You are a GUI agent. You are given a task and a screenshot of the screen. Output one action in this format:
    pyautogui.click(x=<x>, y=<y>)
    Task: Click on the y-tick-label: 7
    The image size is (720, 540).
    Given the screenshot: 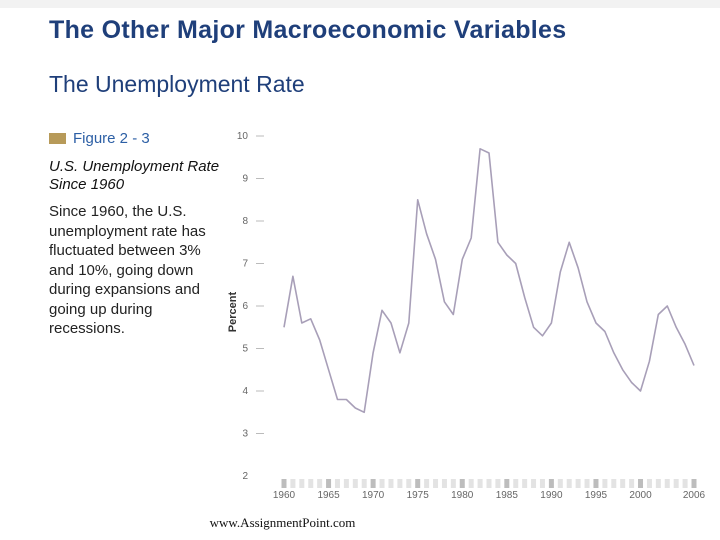 What is the action you would take?
    pyautogui.click(x=245, y=264)
    